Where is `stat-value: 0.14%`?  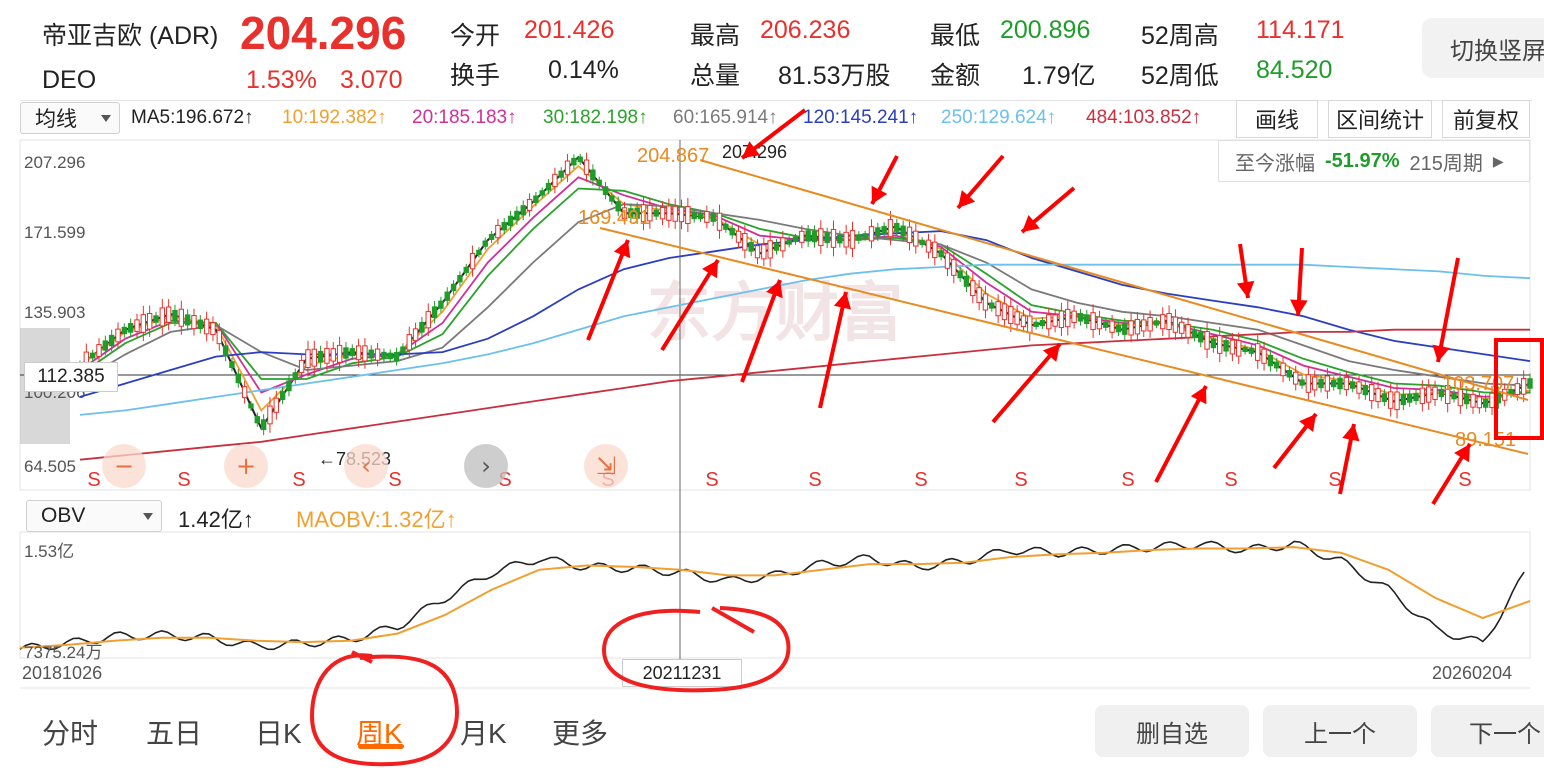
stat-value: 0.14% is located at coordinates (583, 70).